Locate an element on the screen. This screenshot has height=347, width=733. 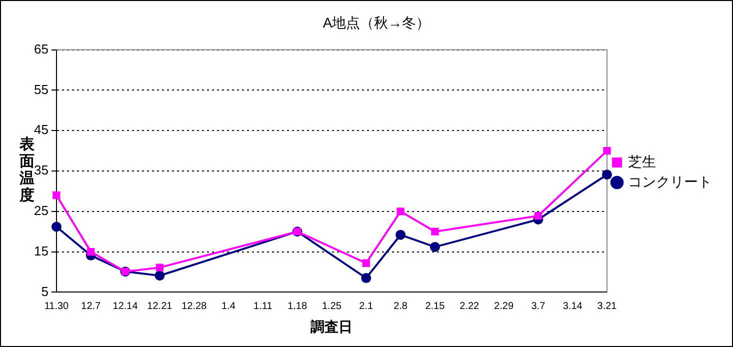
x-tick-label: 3.14 is located at coordinates (572, 306).